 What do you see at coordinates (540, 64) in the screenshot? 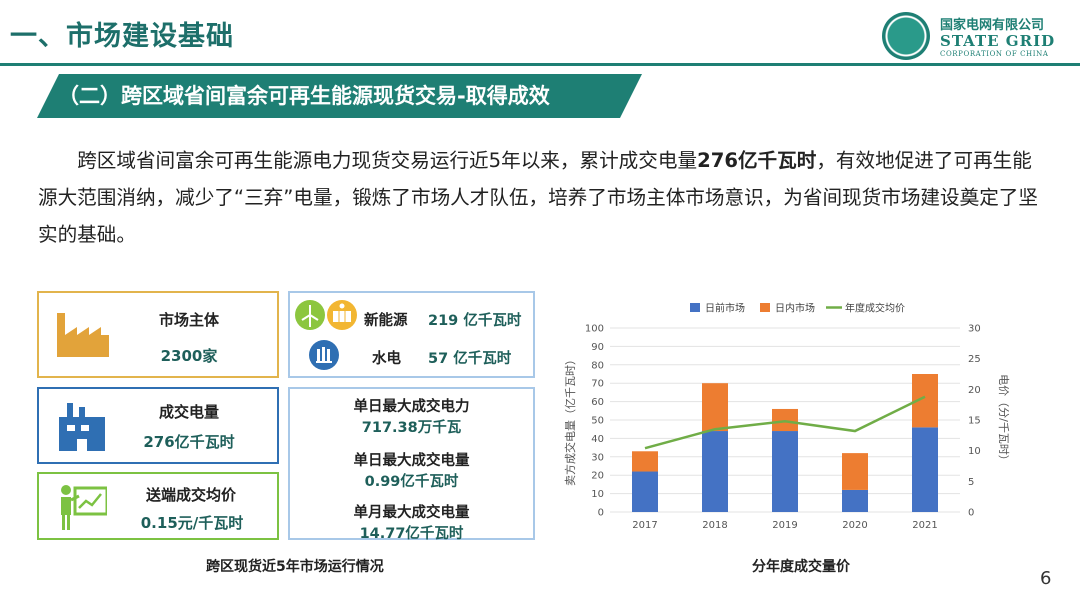
I see `title-divider` at bounding box center [540, 64].